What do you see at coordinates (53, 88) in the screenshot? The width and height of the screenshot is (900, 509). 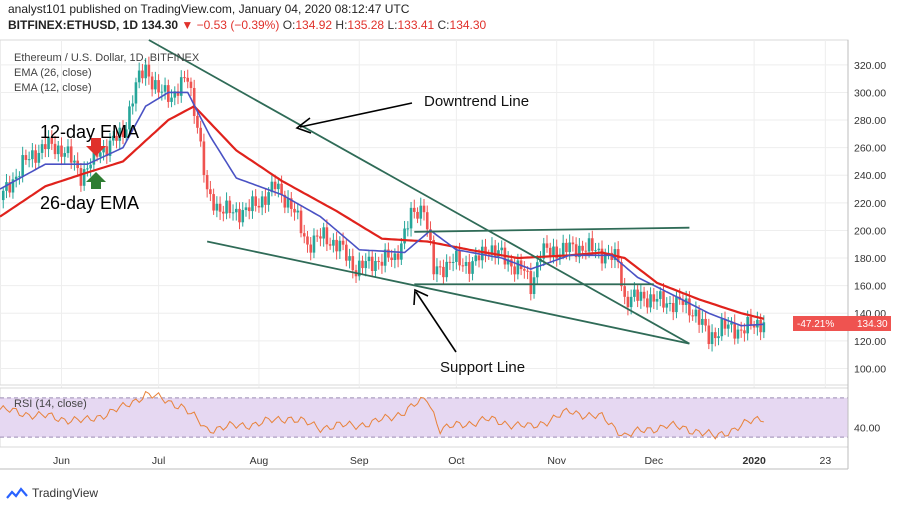 I see `ema12-legend: EMA (12, close)` at bounding box center [53, 88].